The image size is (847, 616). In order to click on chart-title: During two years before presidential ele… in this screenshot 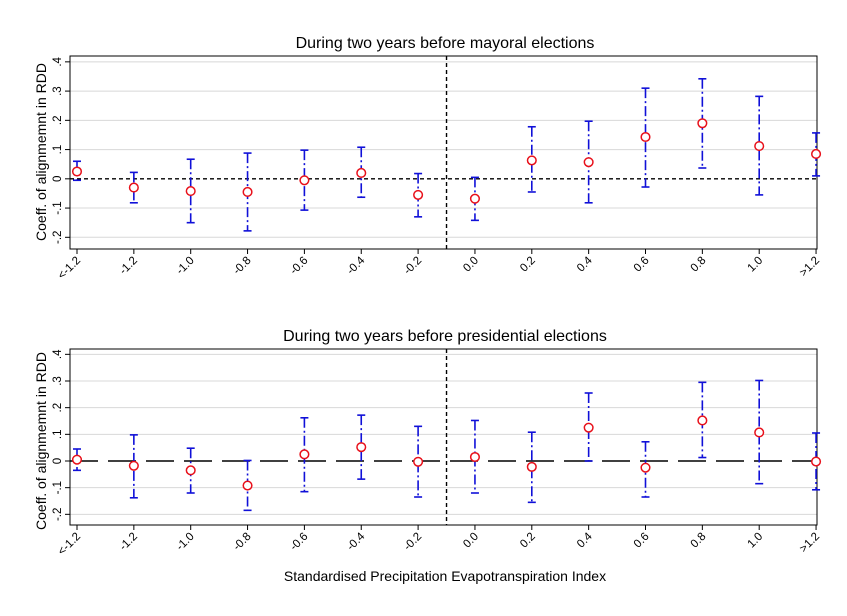, I will do `click(445, 336)`.